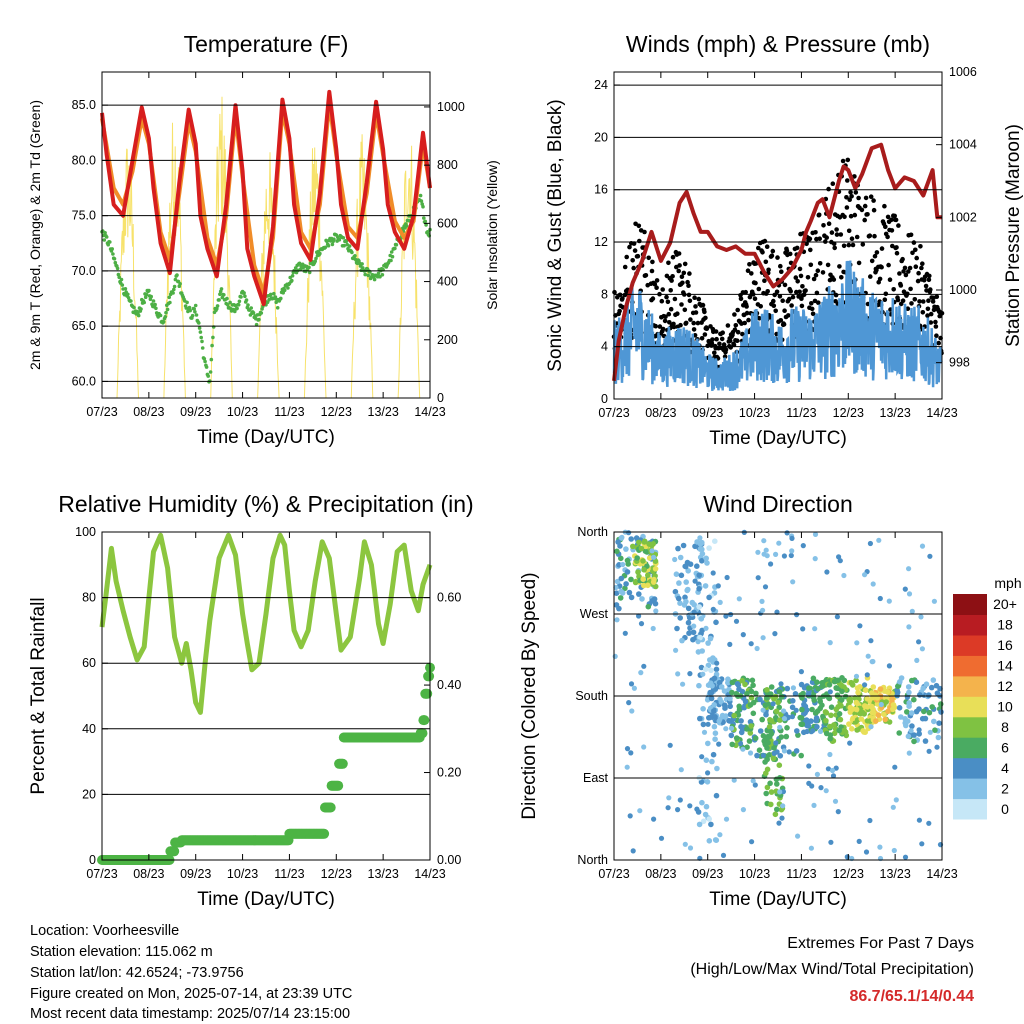 This screenshot has height=1024, width=1024. What do you see at coordinates (266, 623) in the screenshot?
I see `humidity-line` at bounding box center [266, 623].